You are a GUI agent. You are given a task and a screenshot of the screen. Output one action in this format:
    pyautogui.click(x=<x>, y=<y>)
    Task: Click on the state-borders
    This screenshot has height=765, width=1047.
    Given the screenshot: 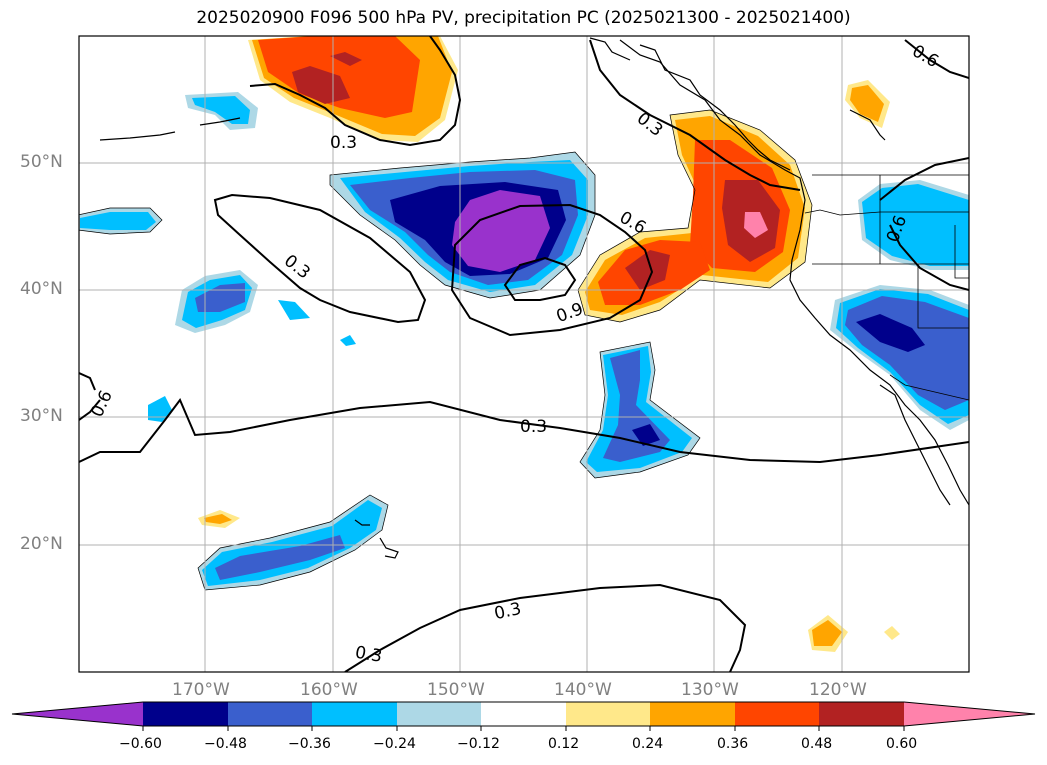 What is the action you would take?
    pyautogui.click(x=886, y=287)
    